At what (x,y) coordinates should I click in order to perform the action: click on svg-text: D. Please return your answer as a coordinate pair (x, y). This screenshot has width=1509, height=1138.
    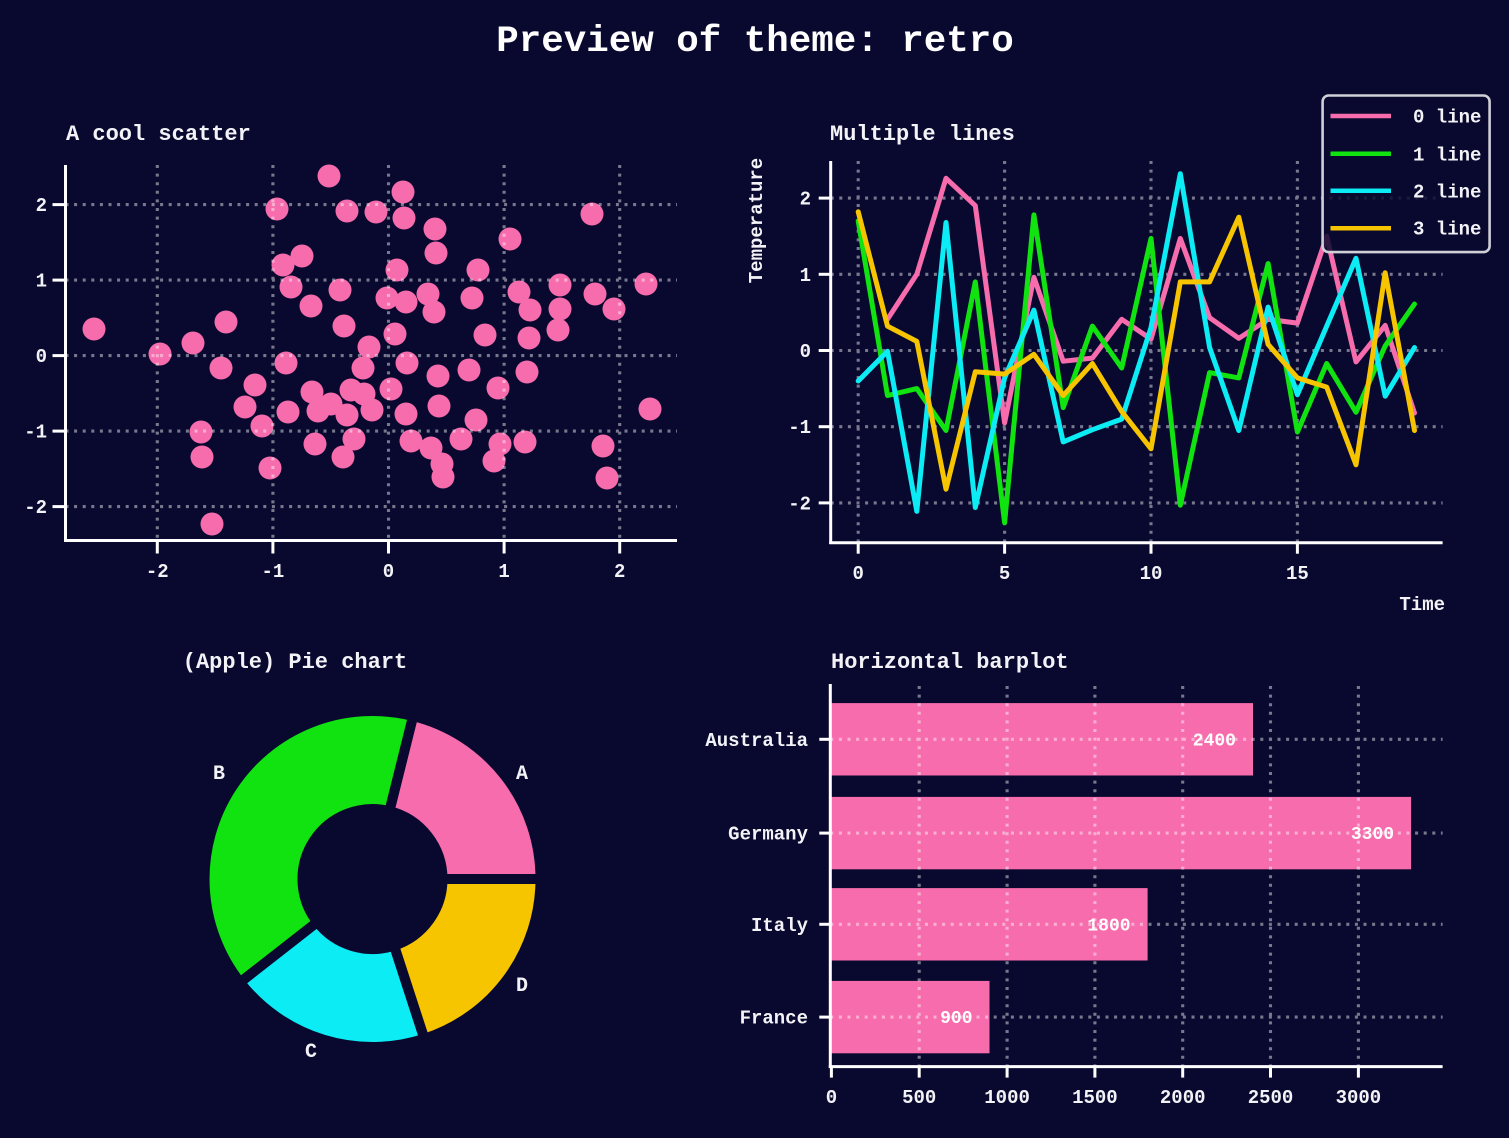
    Looking at the image, I should click on (522, 986).